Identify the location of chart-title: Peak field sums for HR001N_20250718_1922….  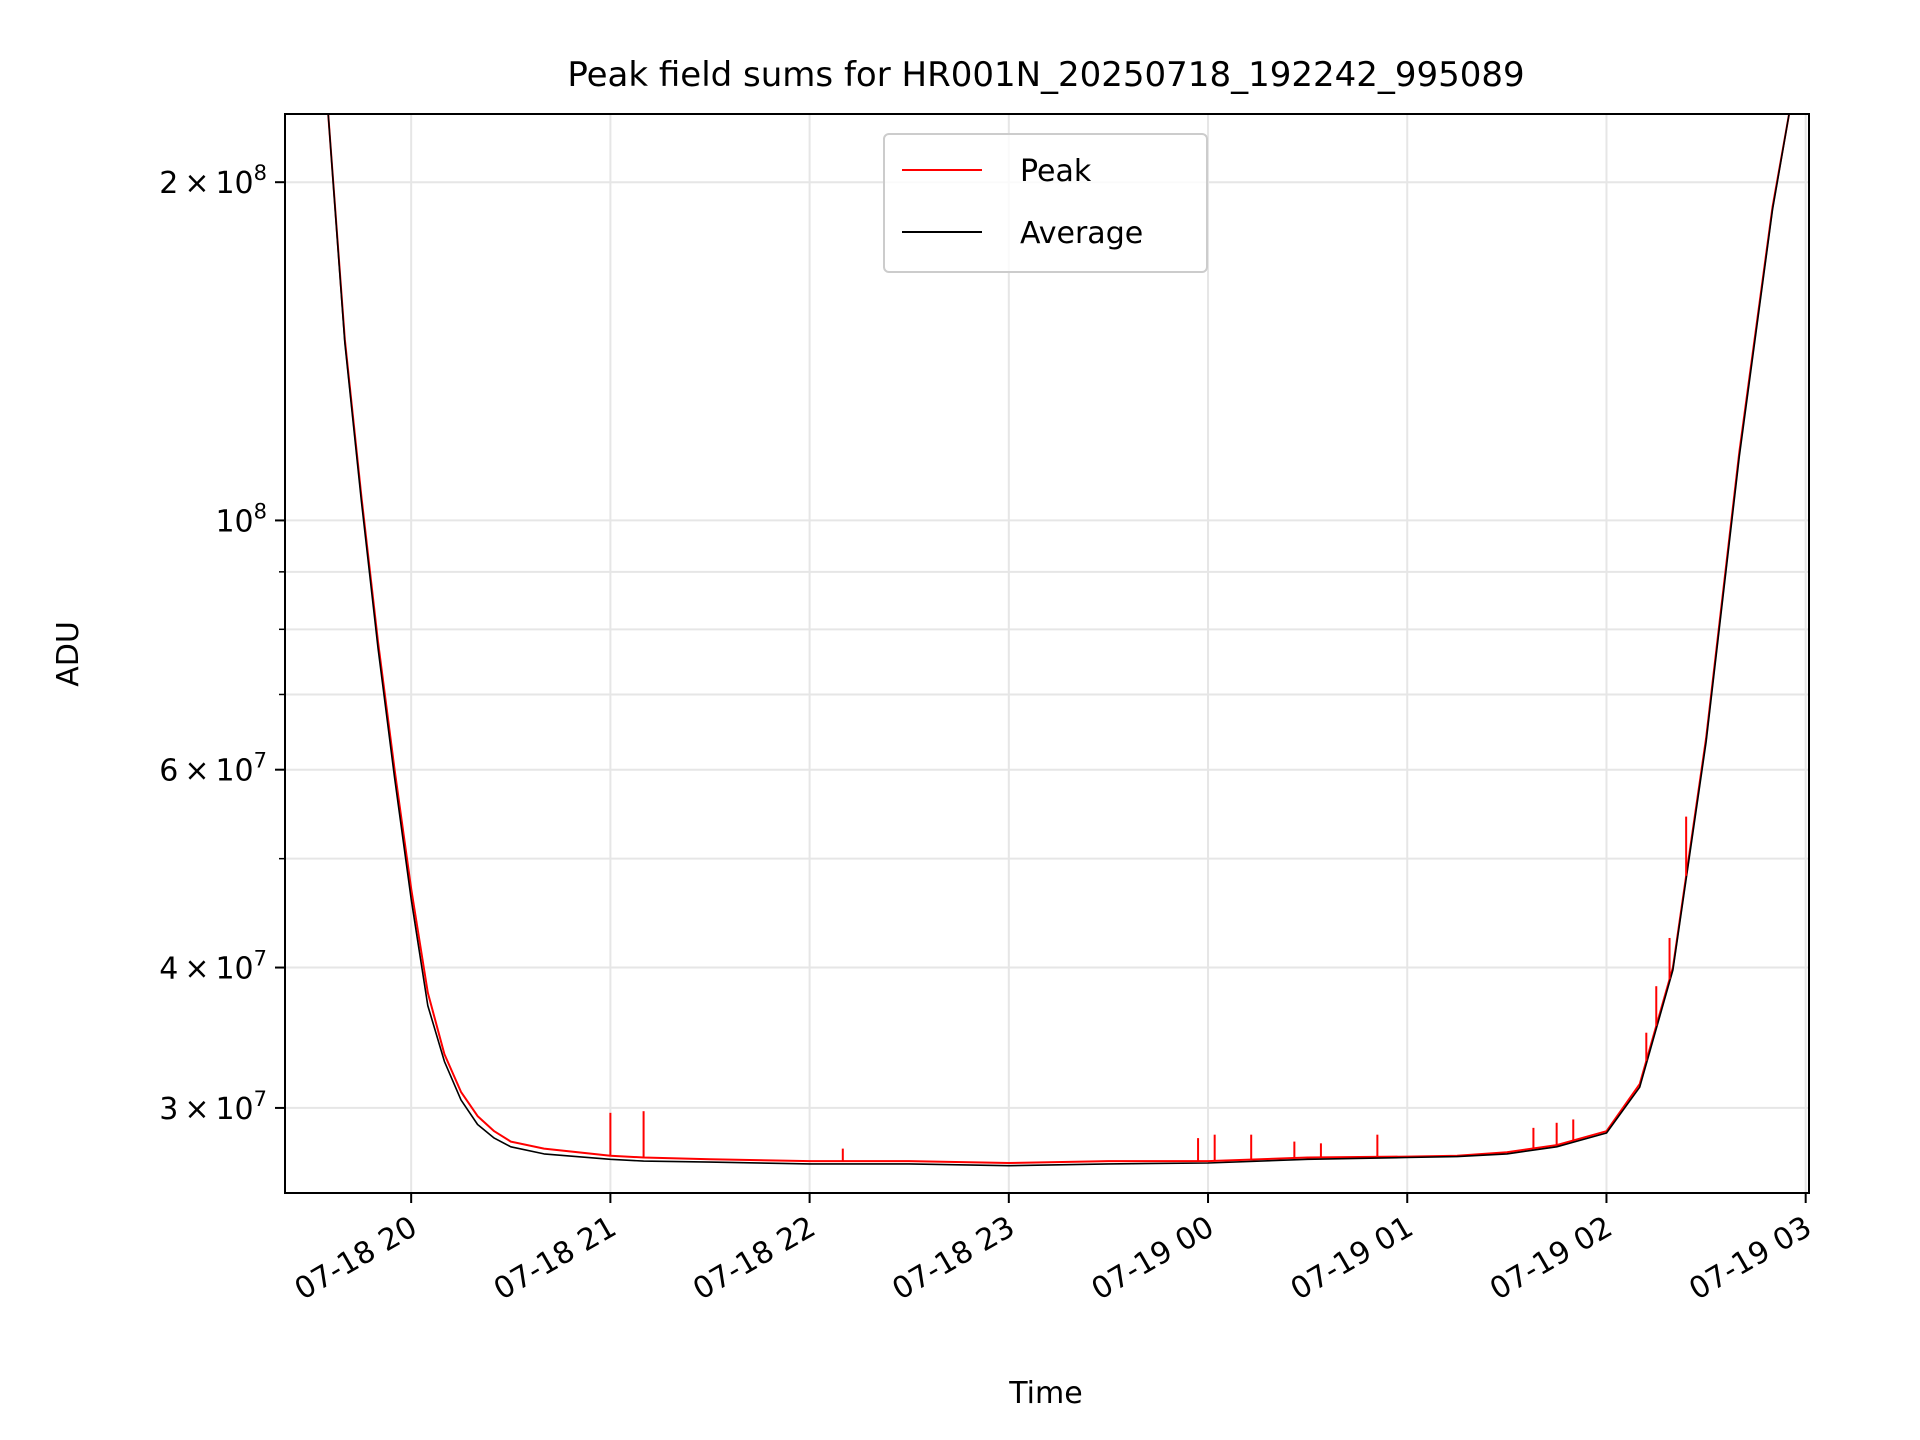
(1045, 75).